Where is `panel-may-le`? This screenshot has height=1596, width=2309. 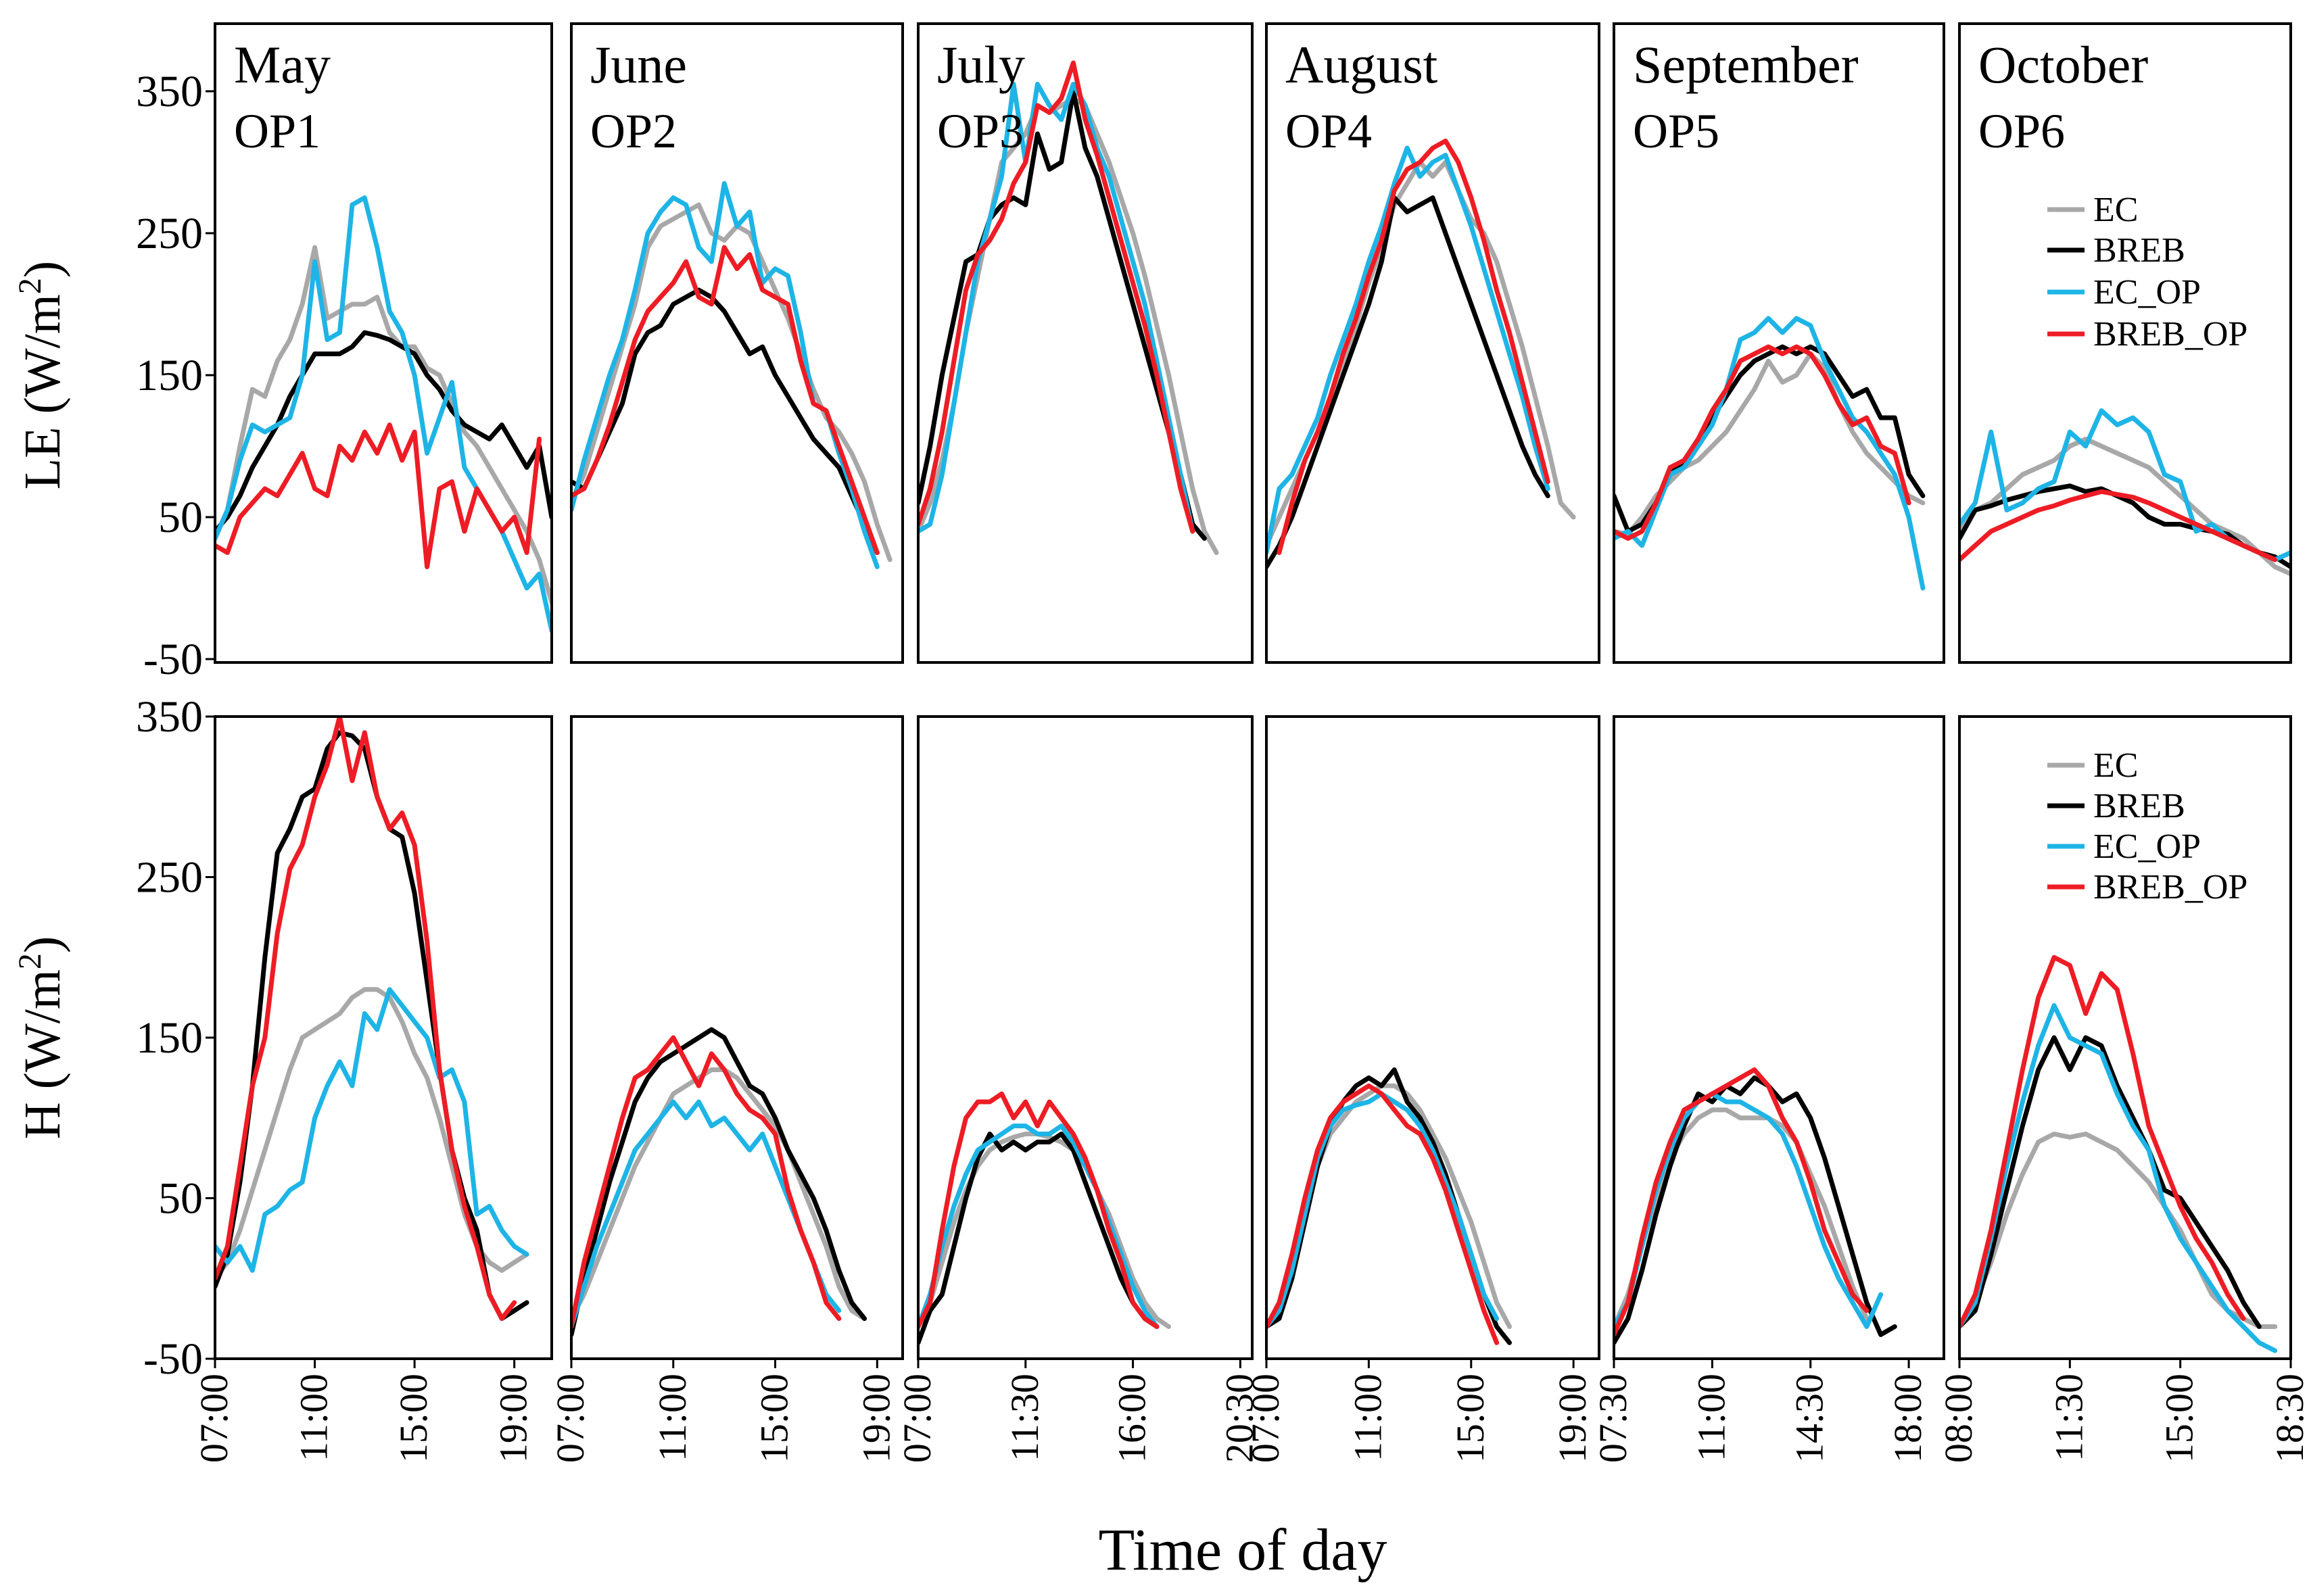
panel-may-le is located at coordinates (383, 343).